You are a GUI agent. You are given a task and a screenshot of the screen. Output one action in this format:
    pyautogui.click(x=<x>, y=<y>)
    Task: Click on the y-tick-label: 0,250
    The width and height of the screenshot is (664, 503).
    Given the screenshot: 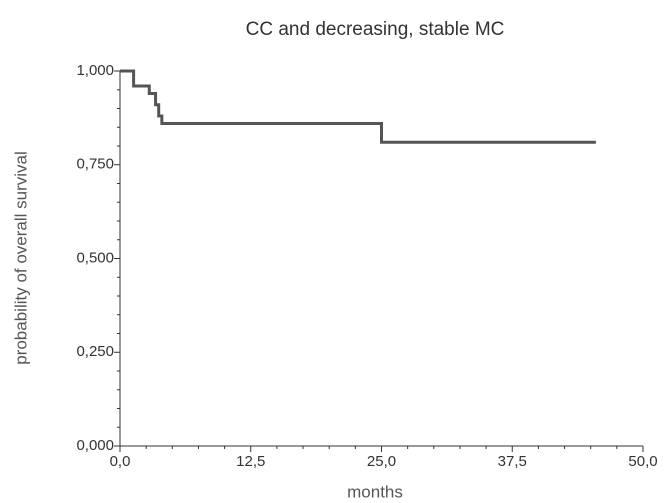 What is the action you would take?
    pyautogui.click(x=95, y=351)
    